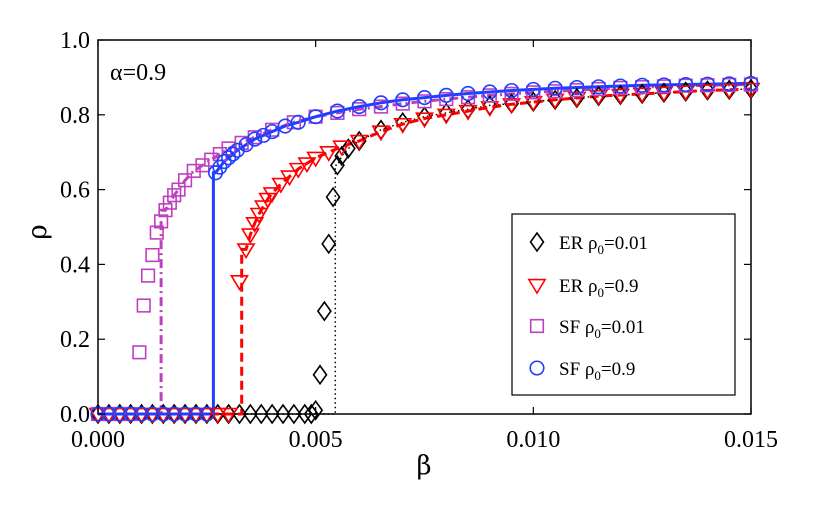 The width and height of the screenshot is (830, 508). I want to click on y-tick-label: 0.6, so click(75, 191).